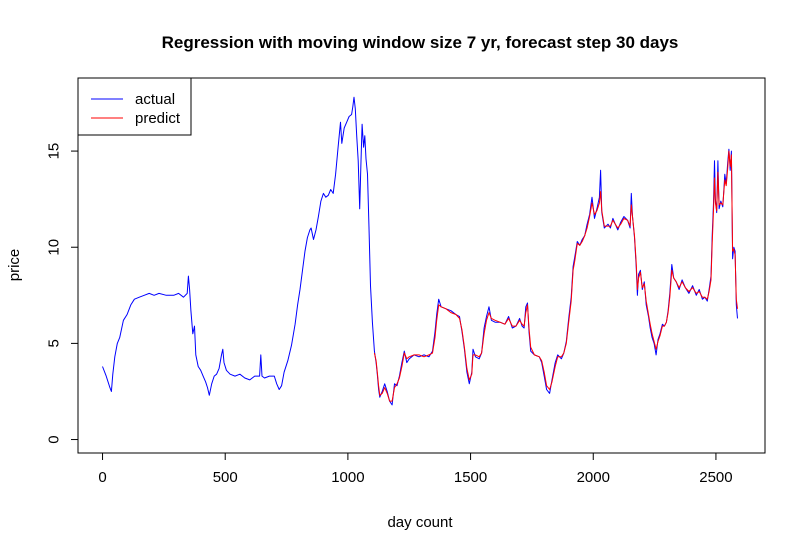 The width and height of the screenshot is (804, 551). I want to click on x-tick-label: 1000, so click(347, 477).